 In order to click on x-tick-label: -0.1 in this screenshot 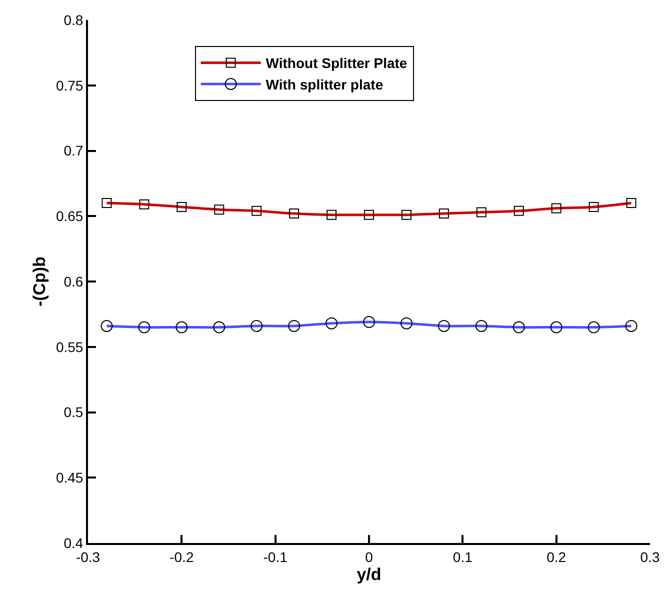, I will do `click(275, 556)`.